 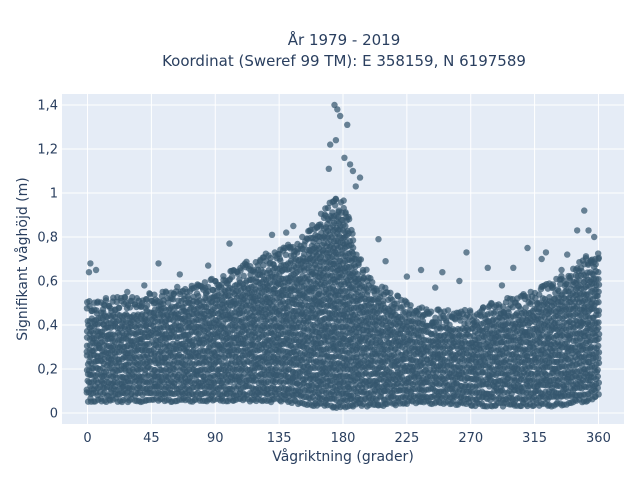 I want to click on chart-title-line-1: År 1979 - 2019, so click(x=344, y=39).